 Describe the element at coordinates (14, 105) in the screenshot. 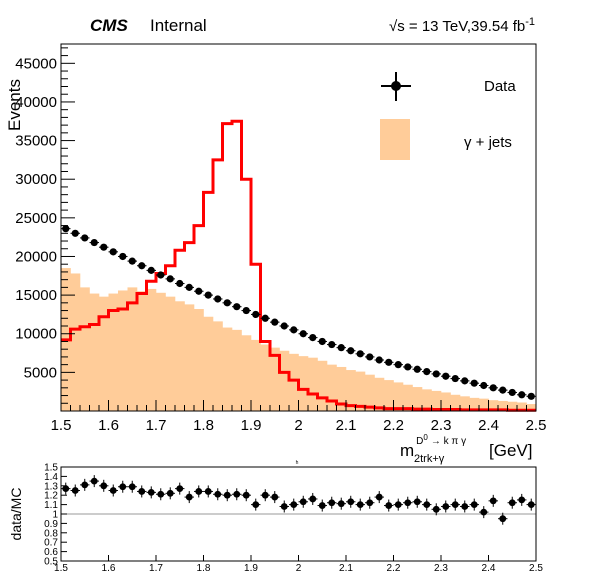

I see `main-y-axis-title: Events` at that location.